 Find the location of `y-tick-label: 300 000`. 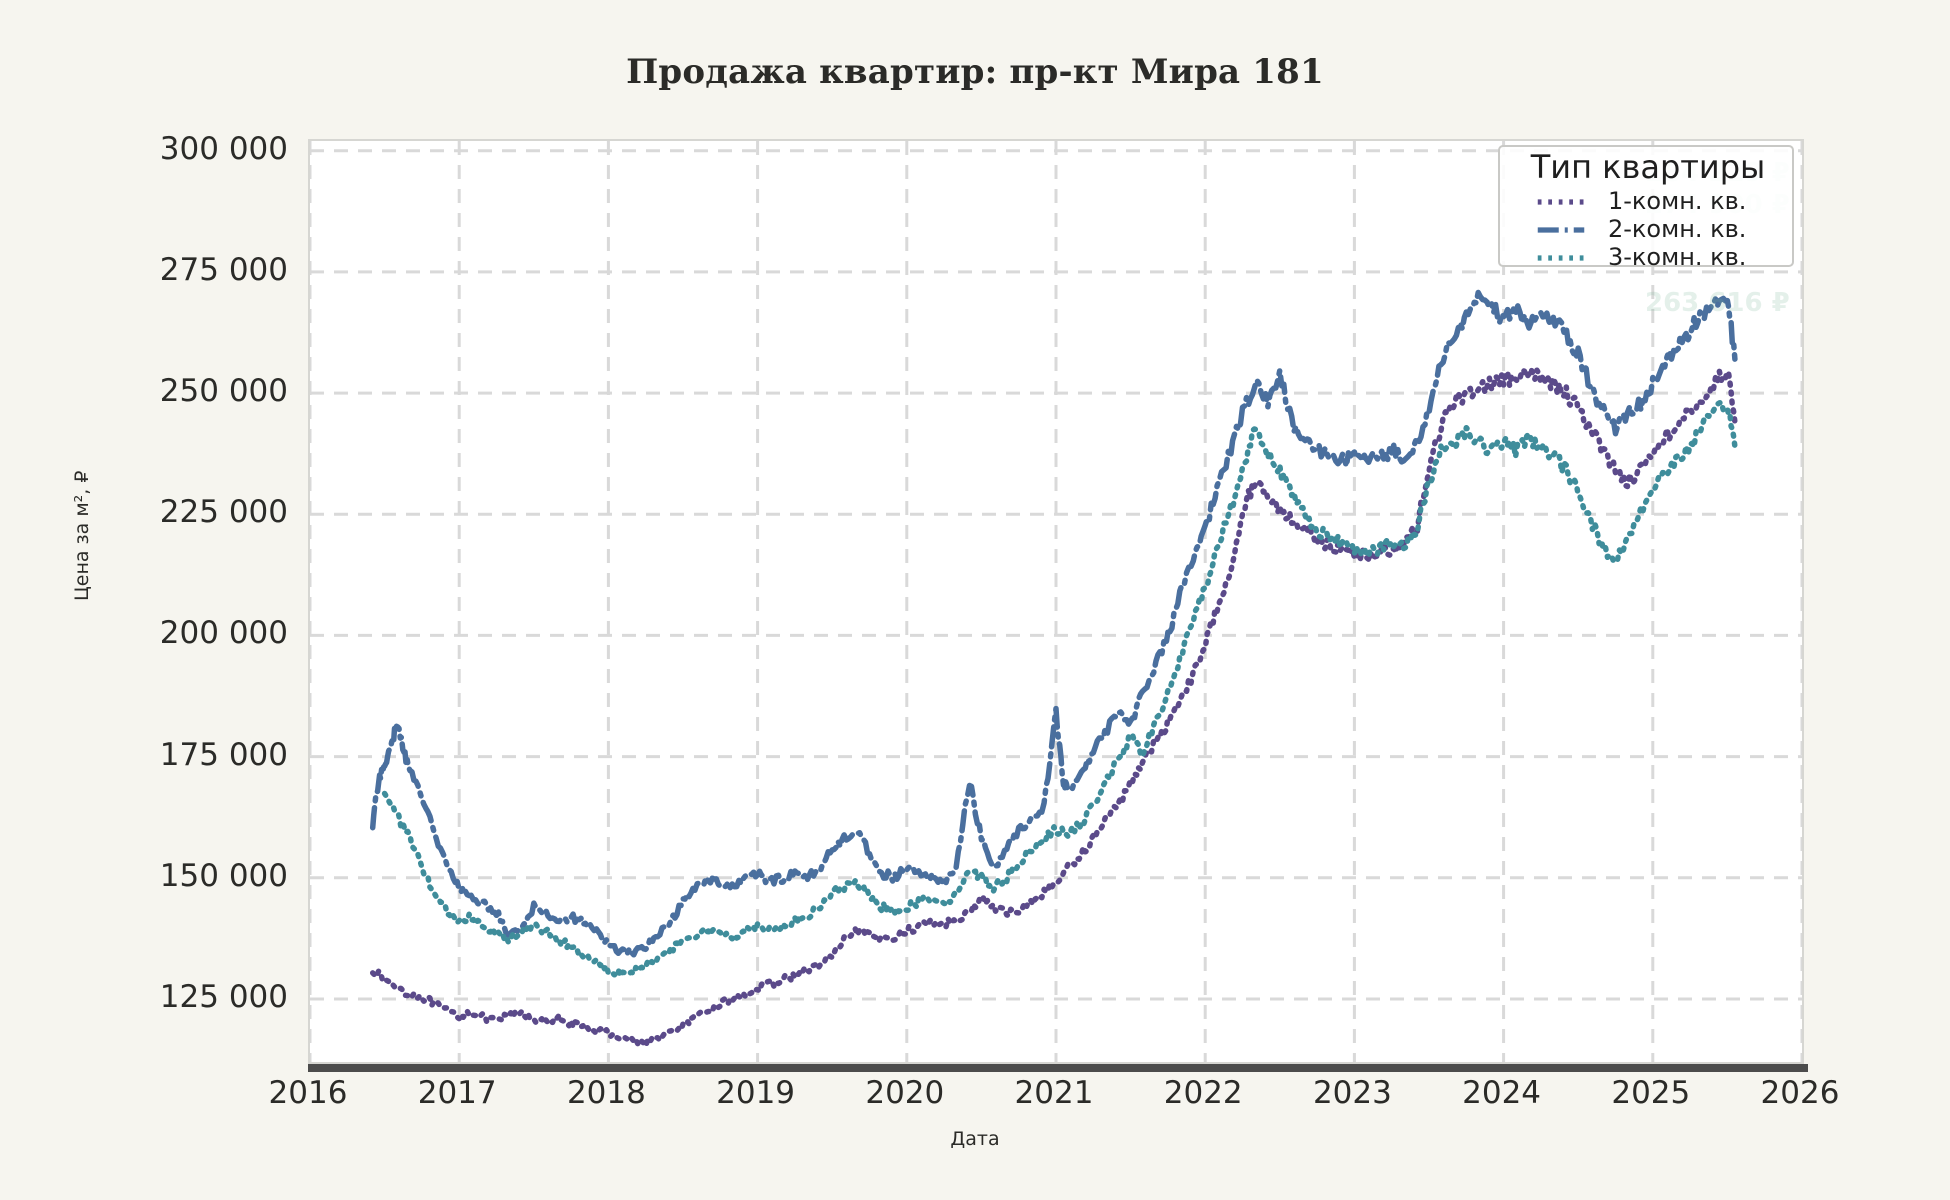

y-tick-label: 300 000 is located at coordinates (223, 148).